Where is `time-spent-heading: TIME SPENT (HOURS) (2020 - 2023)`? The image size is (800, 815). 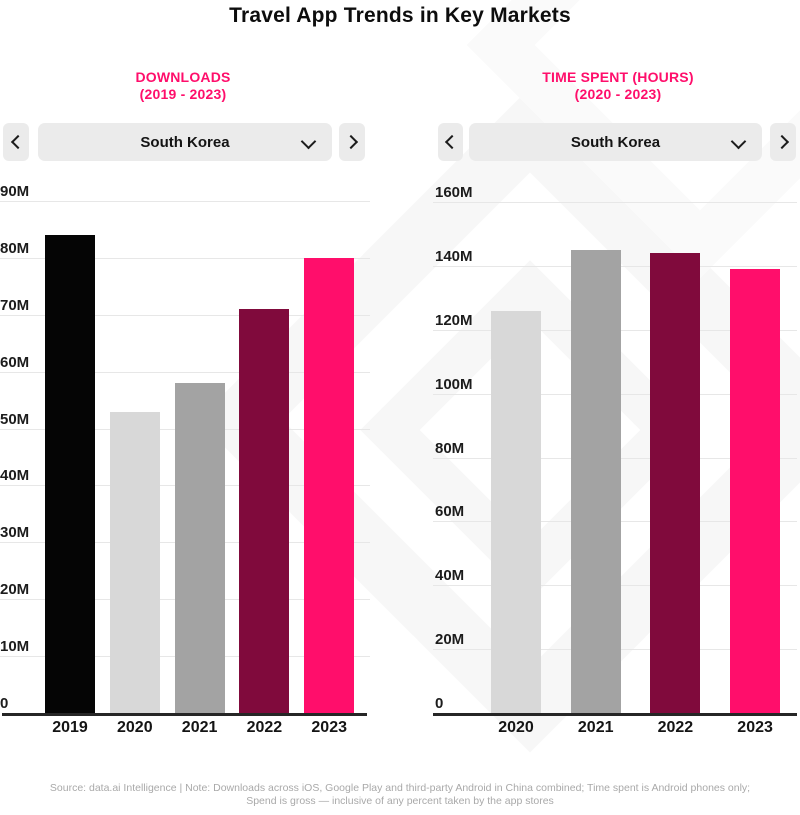
time-spent-heading: TIME SPENT (HOURS) (2020 - 2023) is located at coordinates (618, 86).